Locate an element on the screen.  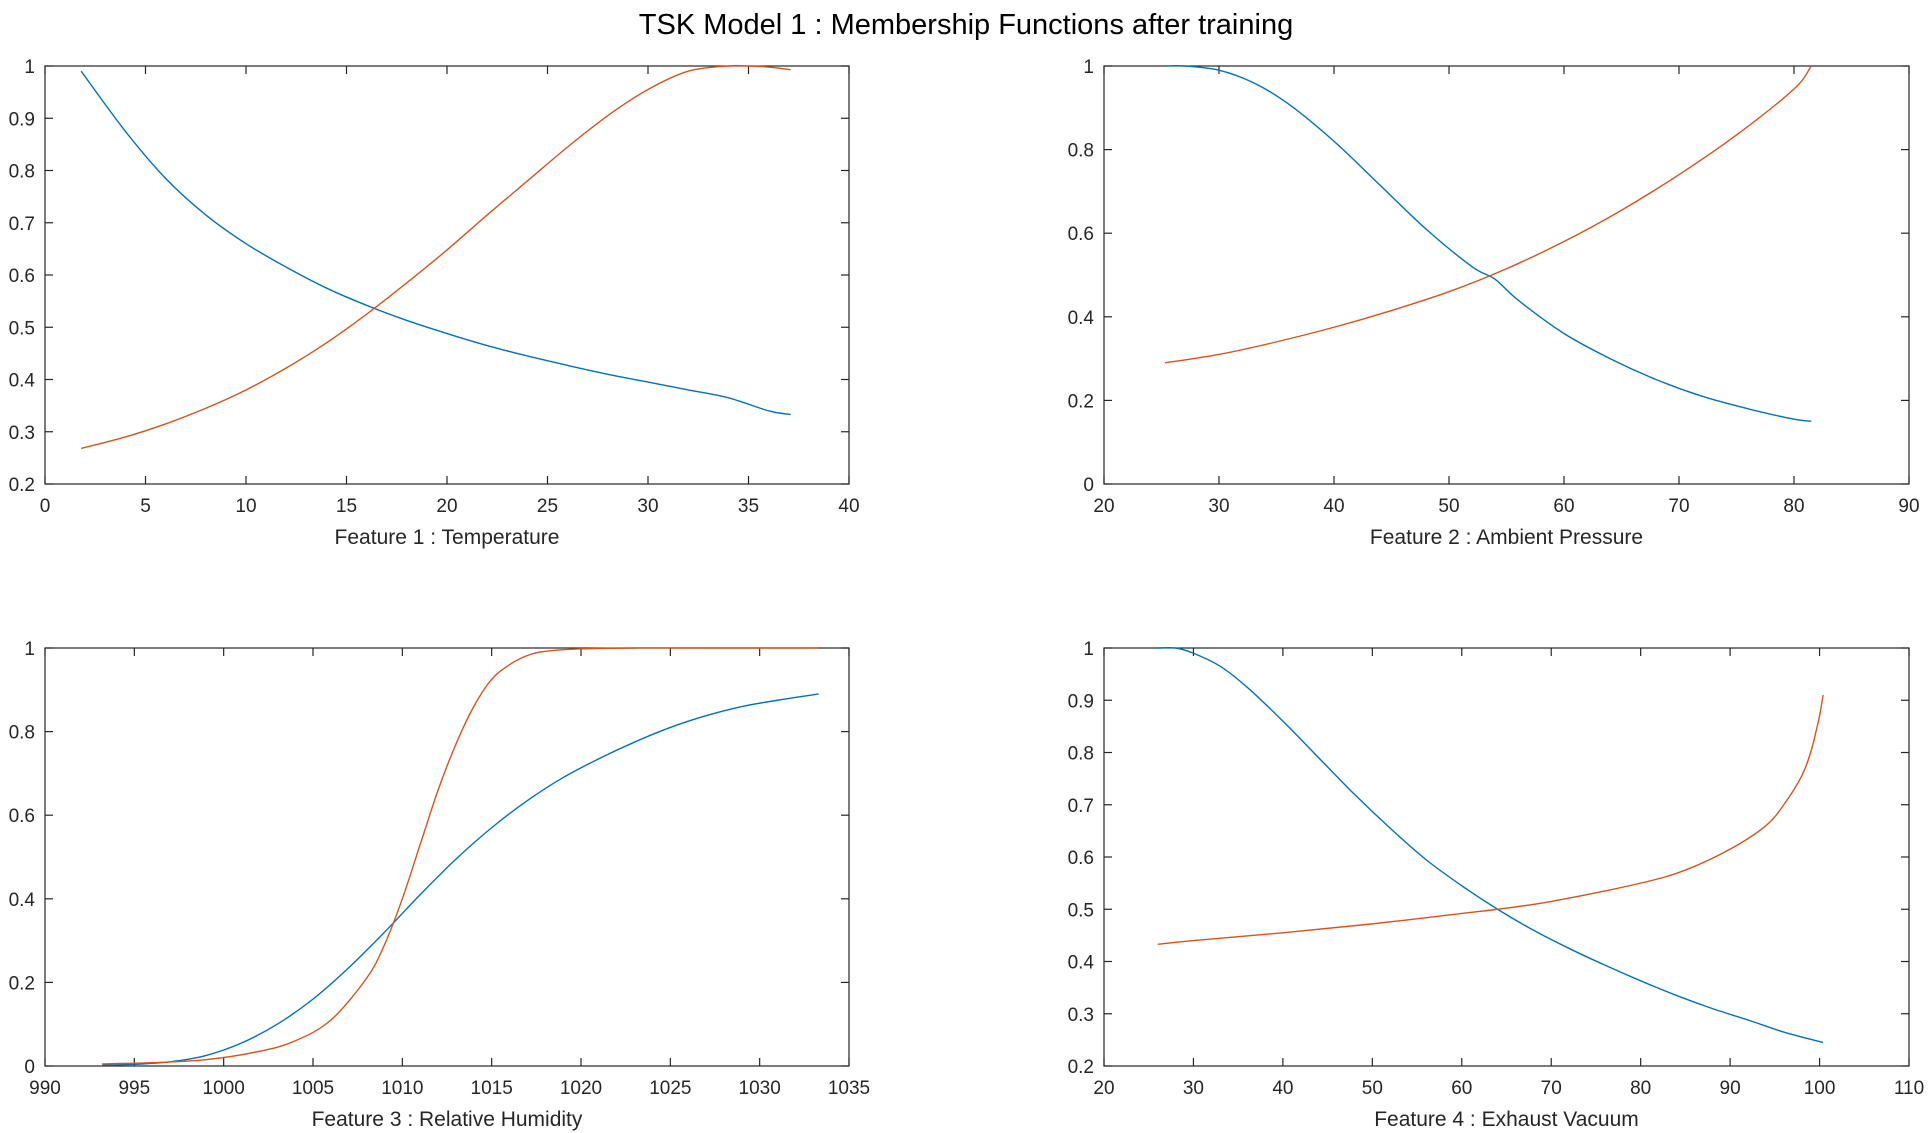
x-tick-label: 1020 is located at coordinates (581, 1088).